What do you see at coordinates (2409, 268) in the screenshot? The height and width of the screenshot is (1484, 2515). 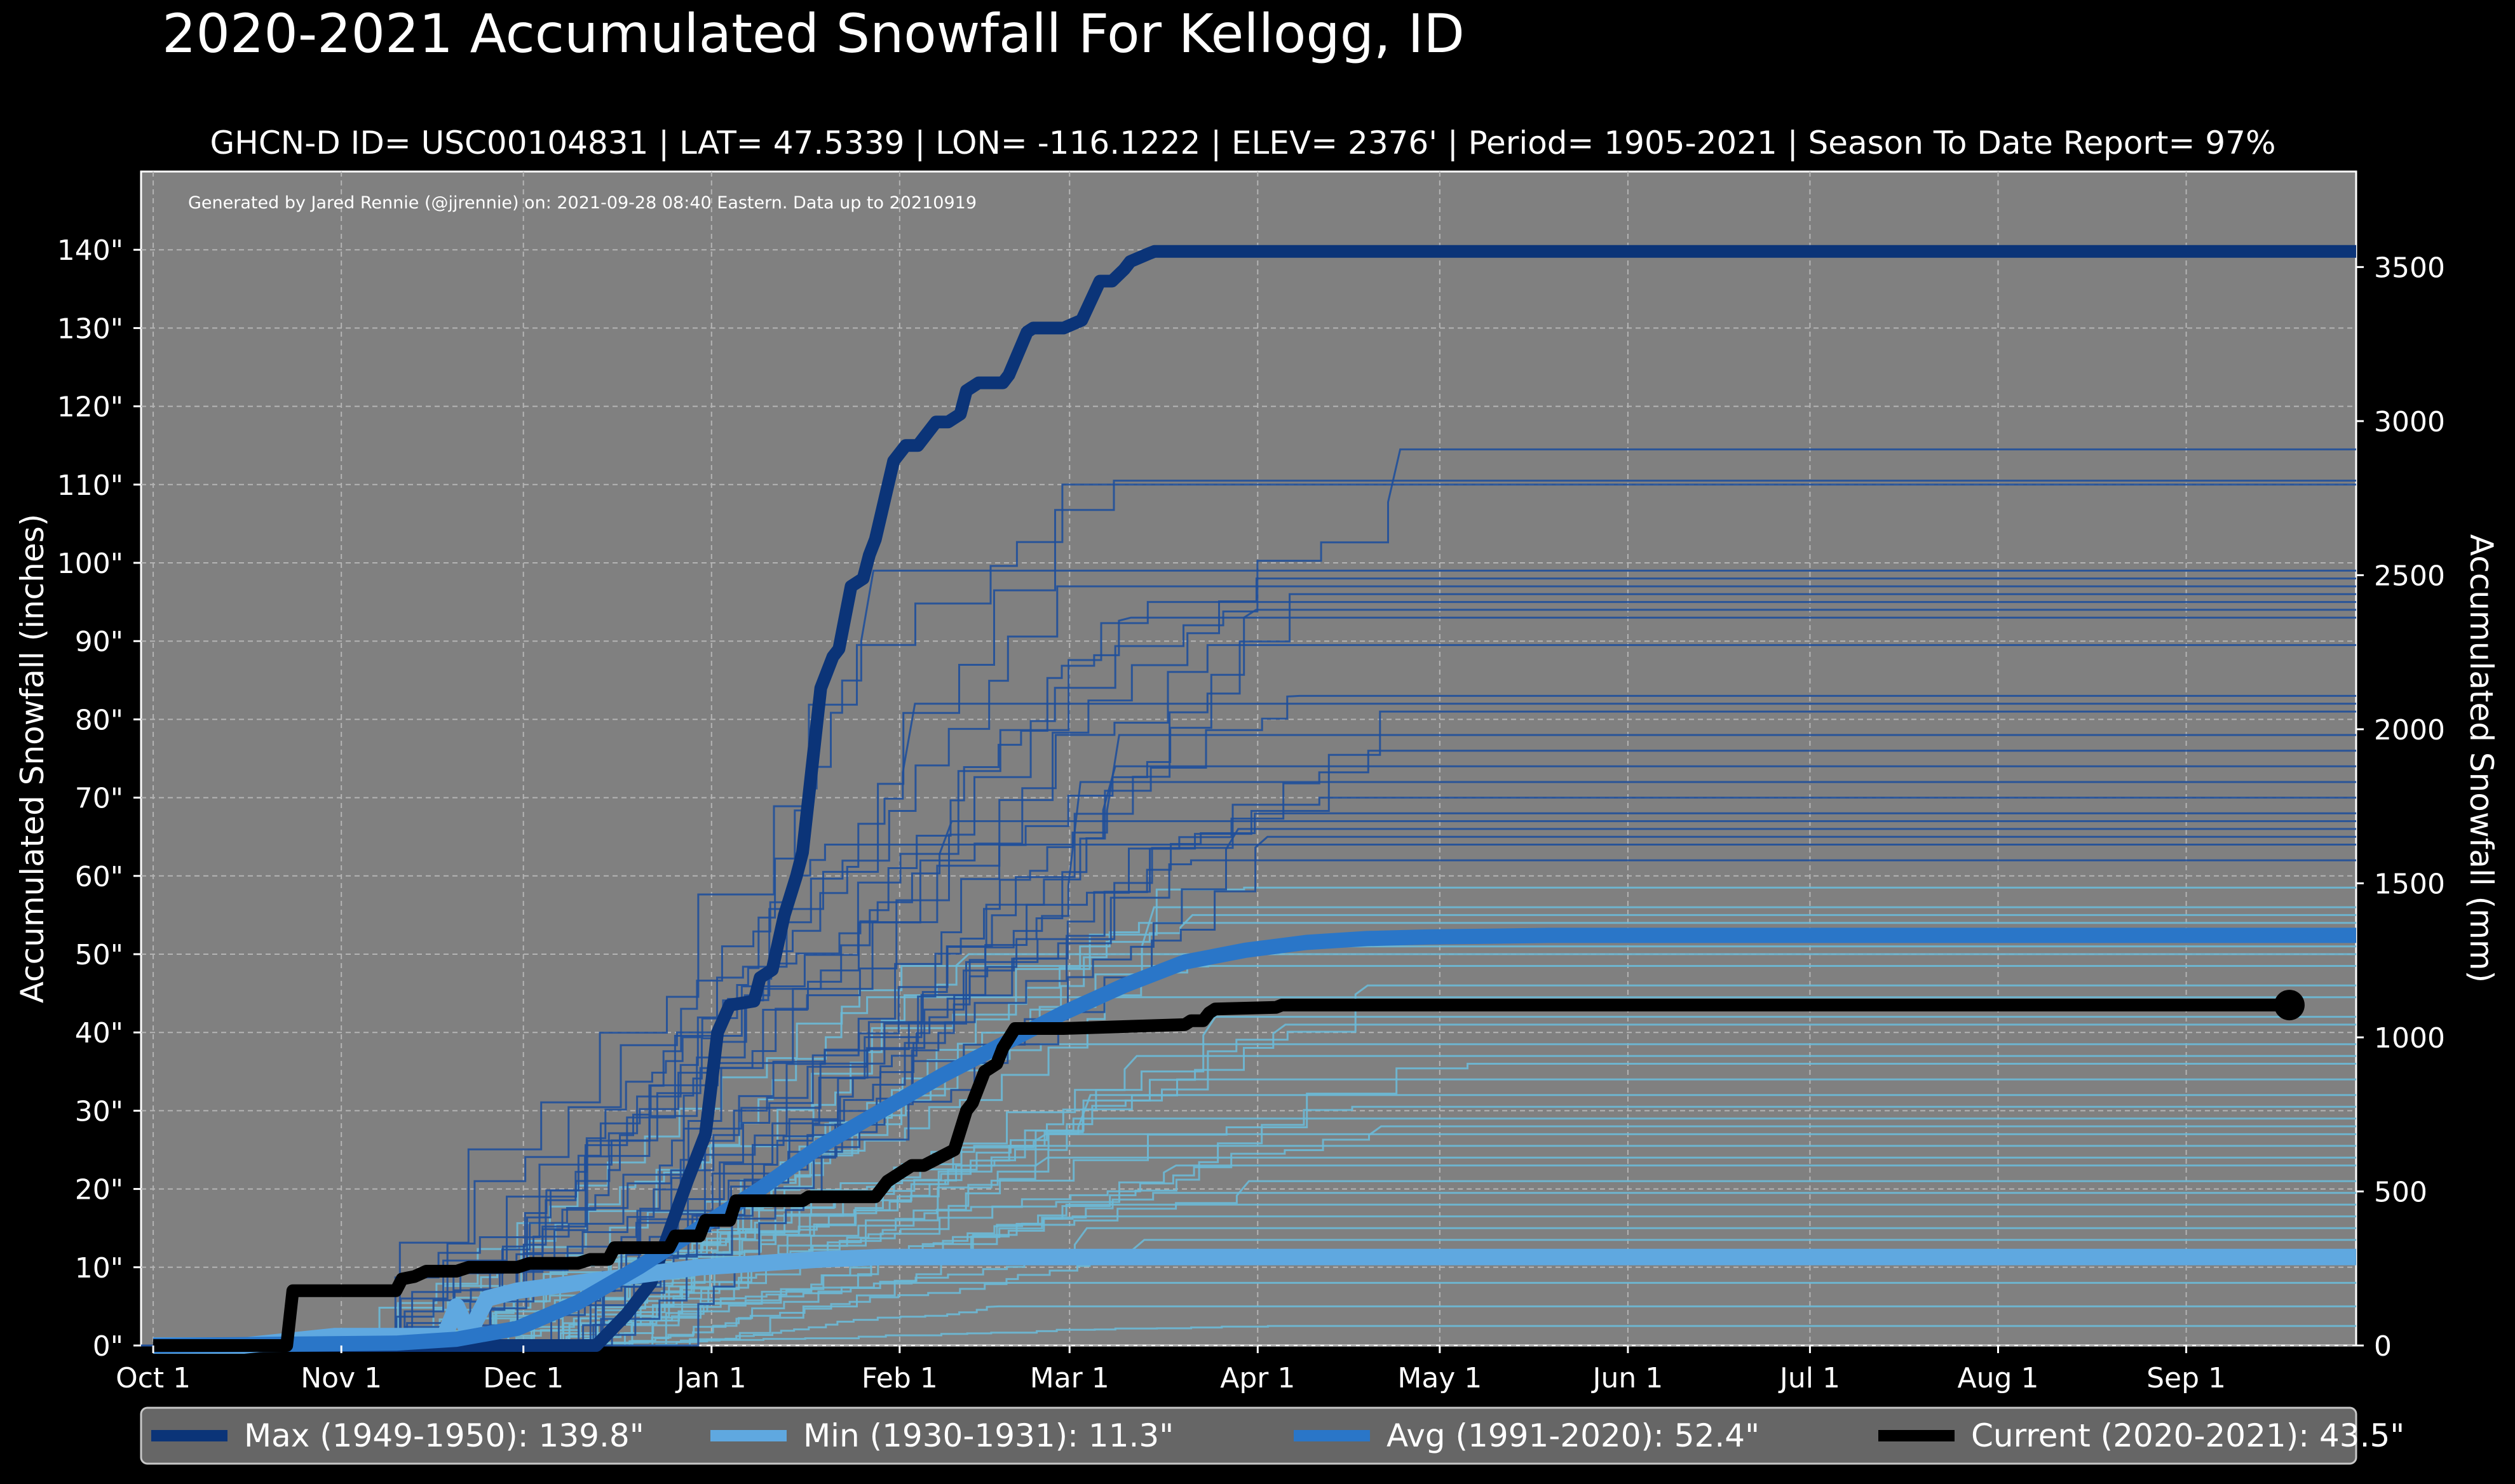 I see `y2-tick-label: 3500` at bounding box center [2409, 268].